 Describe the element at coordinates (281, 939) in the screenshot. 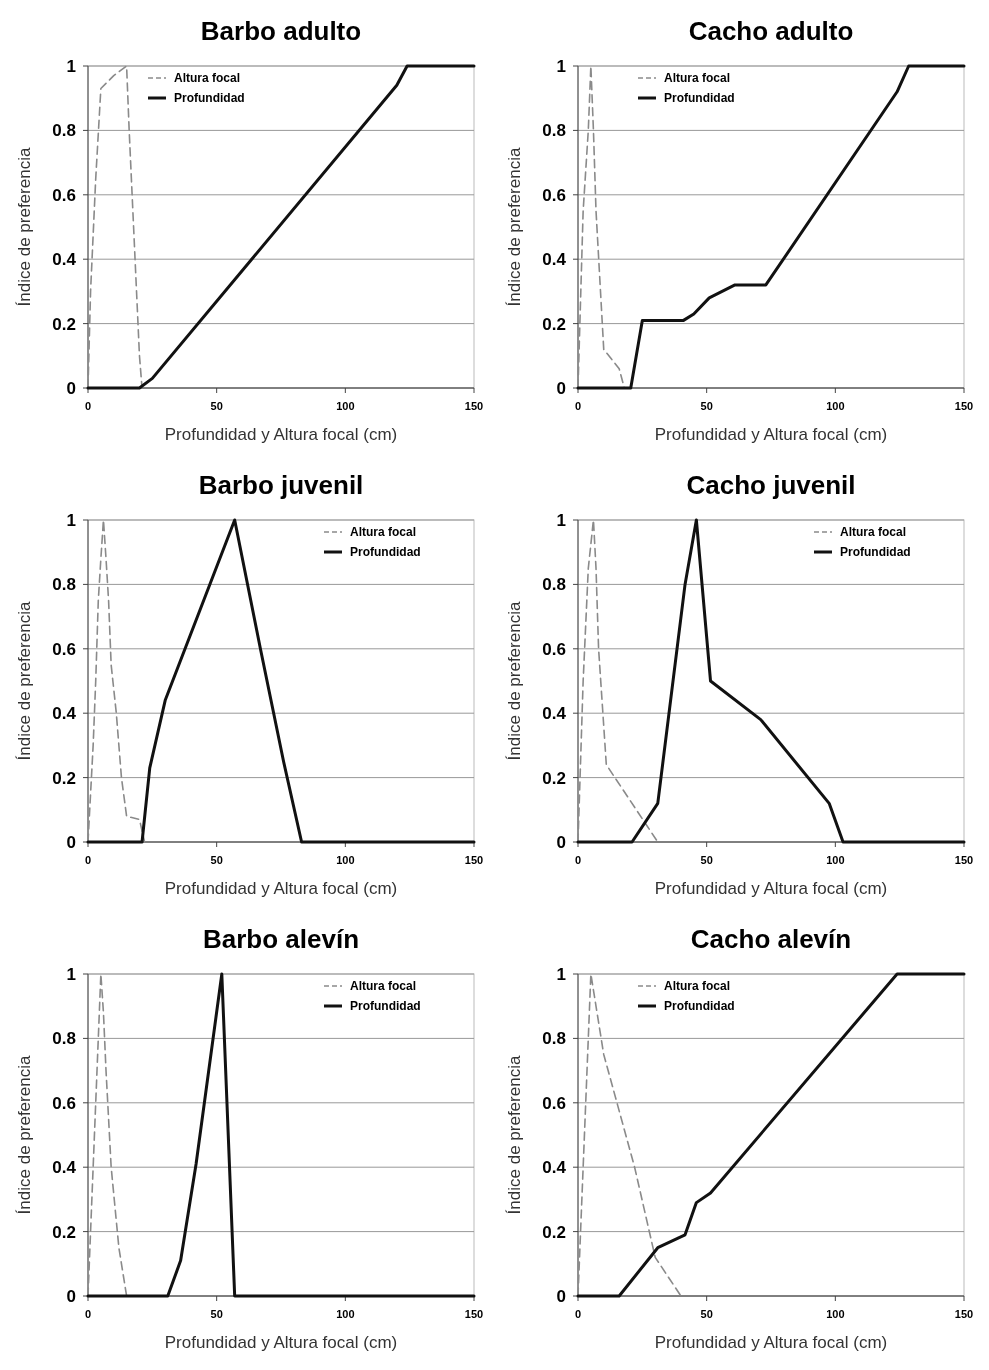

I see `chart-title: Barbo alevín` at that location.